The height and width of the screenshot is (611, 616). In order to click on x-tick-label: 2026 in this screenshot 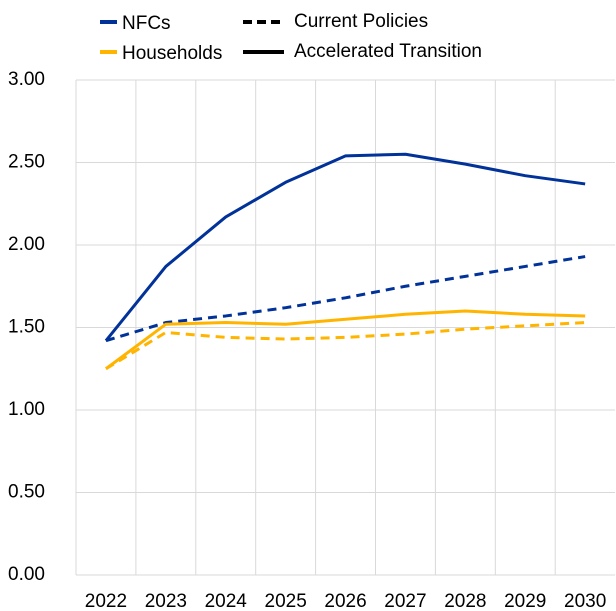, I will do `click(345, 601)`.